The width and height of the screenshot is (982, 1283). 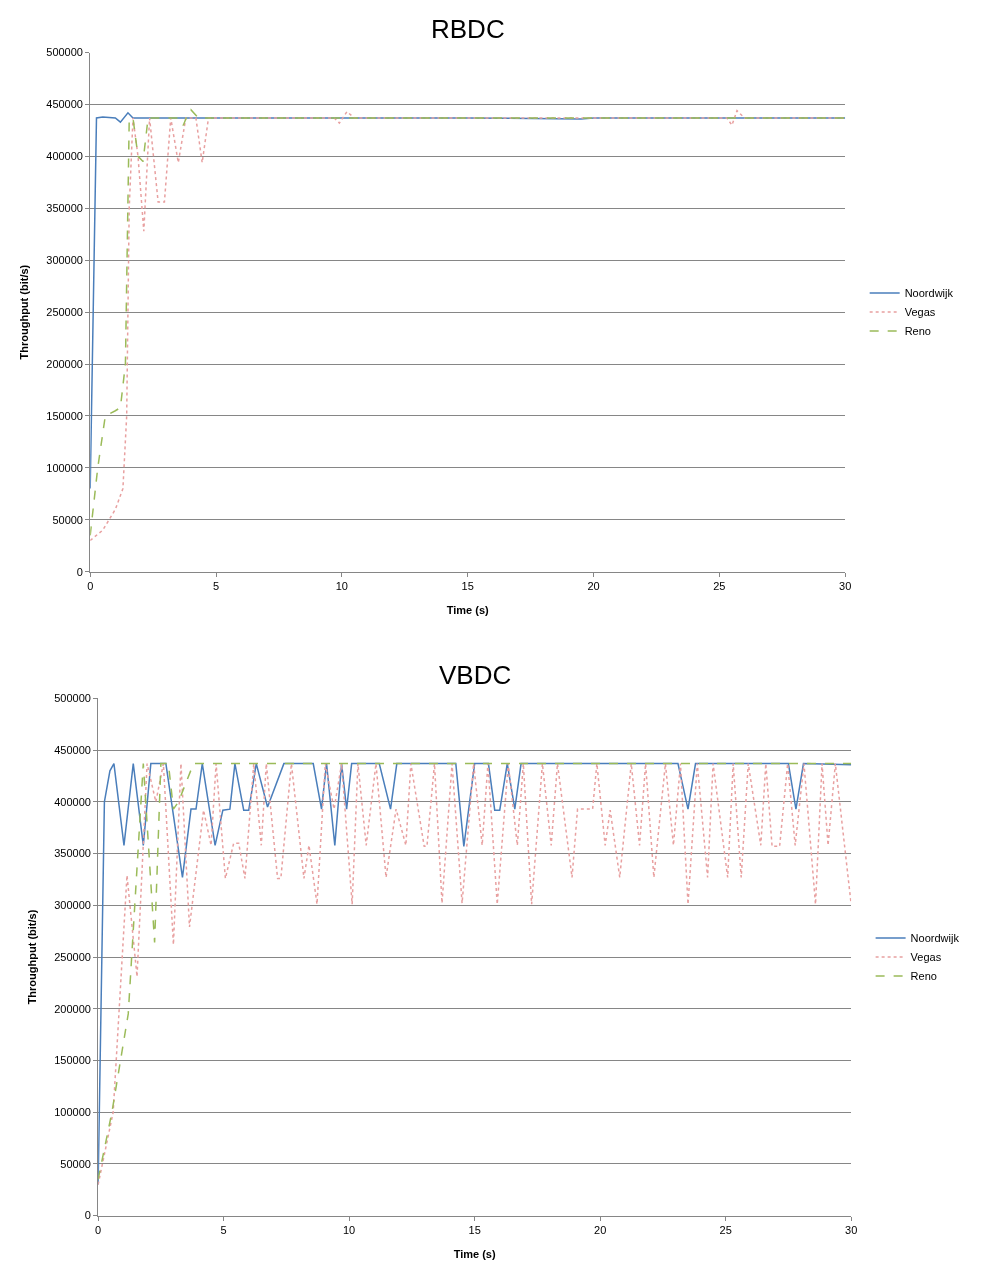 What do you see at coordinates (98, 1229) in the screenshot?
I see `x-tick-label: 0` at bounding box center [98, 1229].